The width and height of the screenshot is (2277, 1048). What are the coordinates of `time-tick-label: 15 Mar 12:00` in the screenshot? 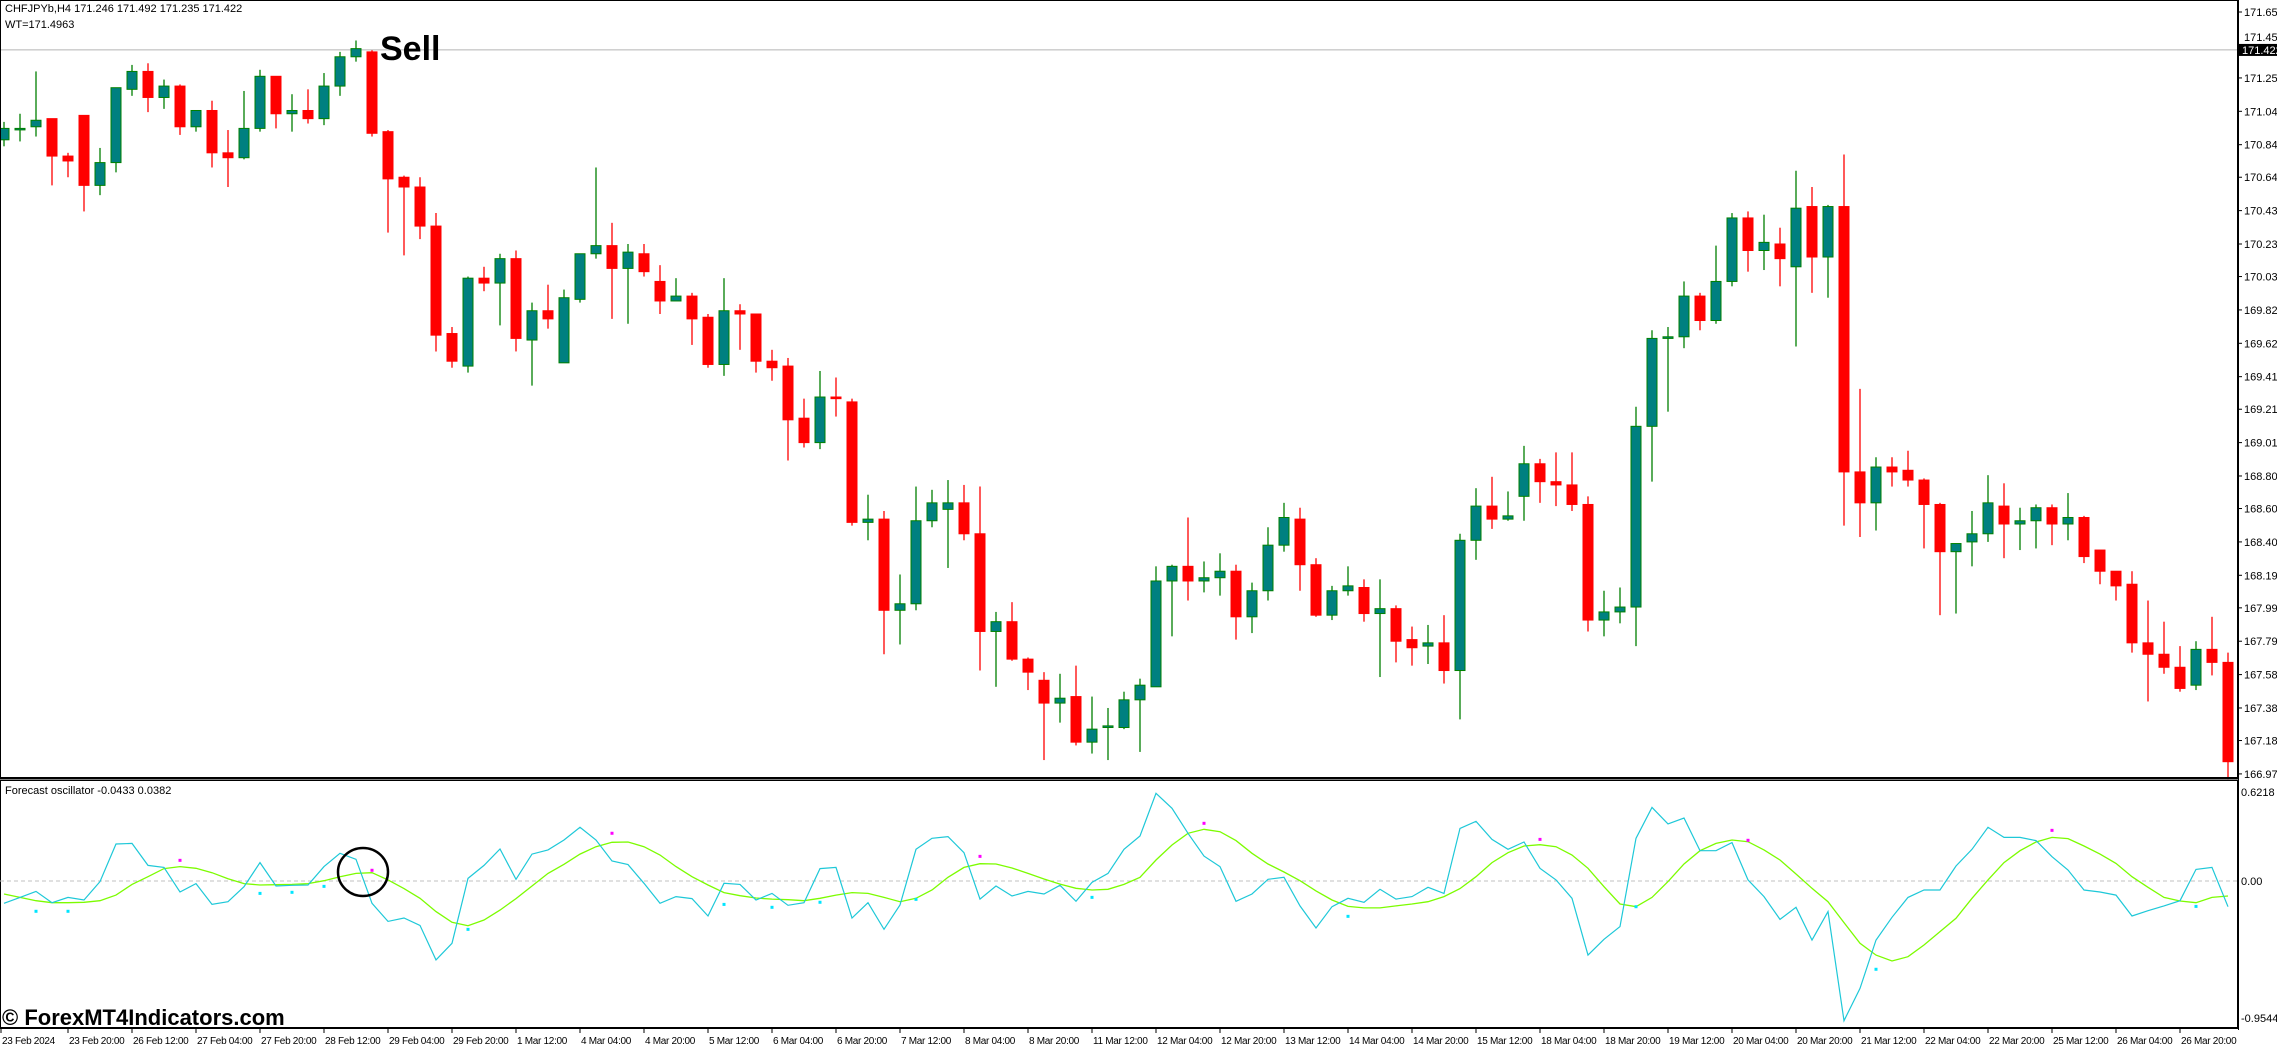 It's located at (1505, 1041).